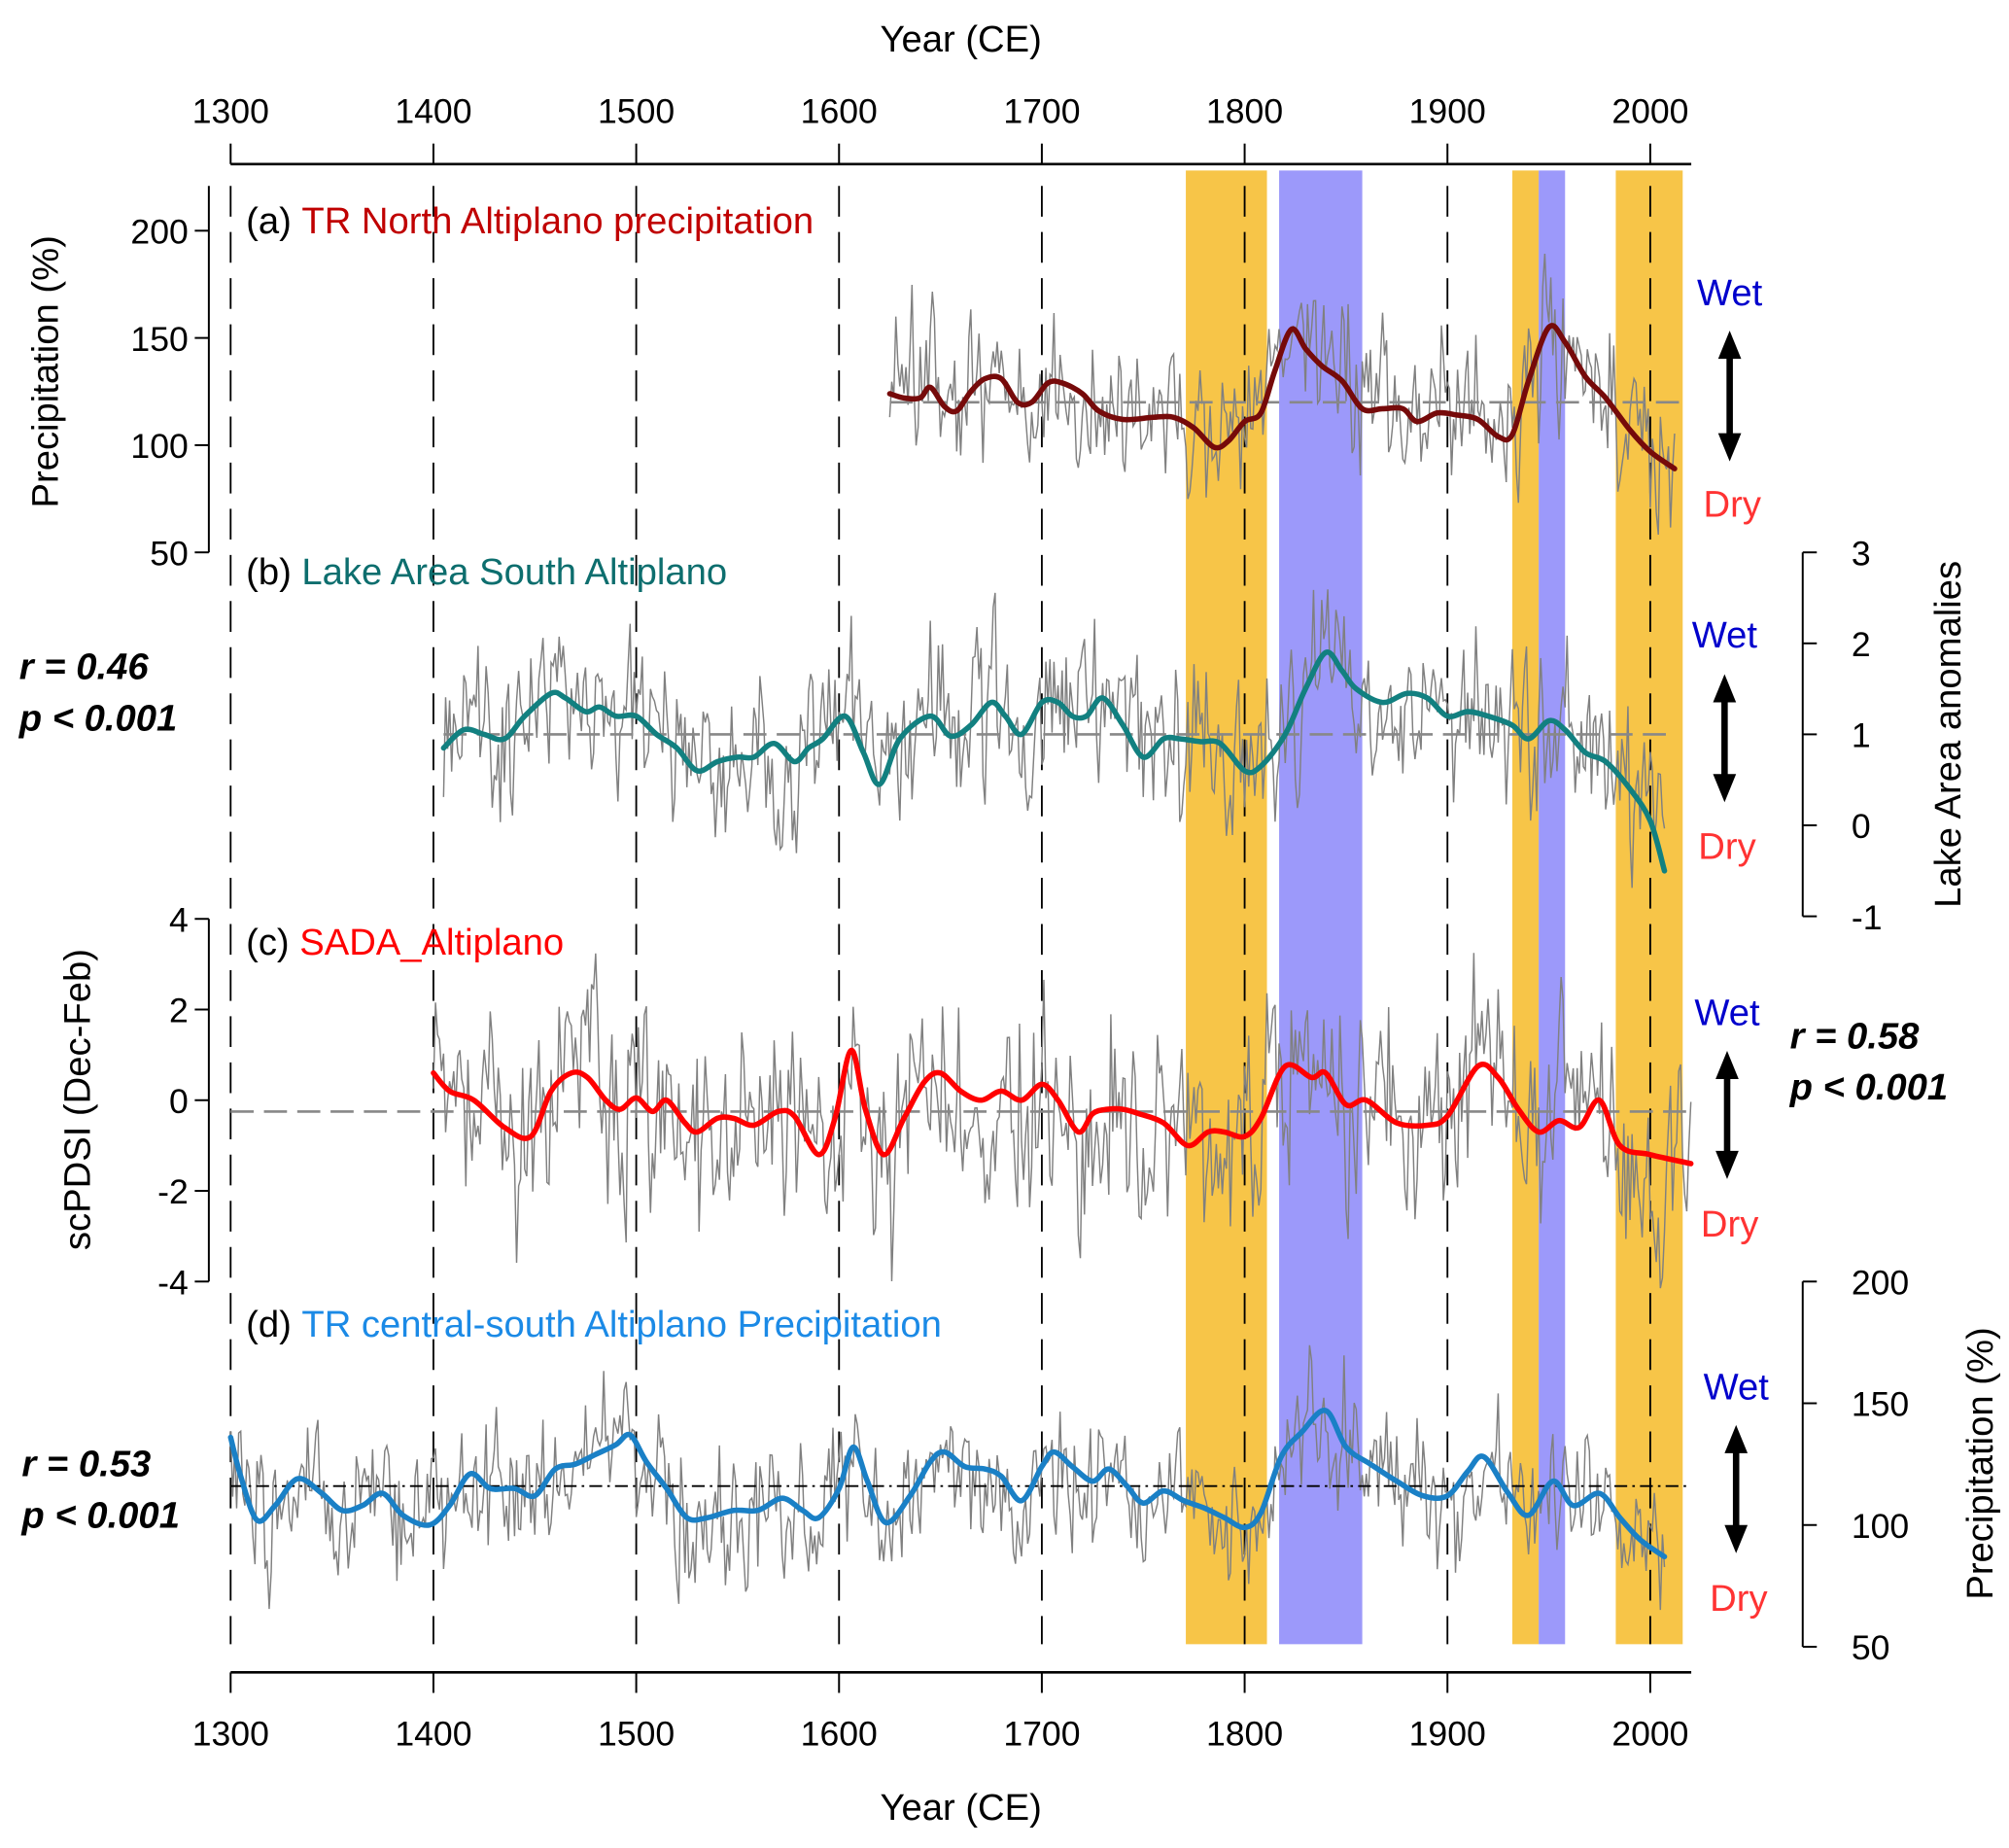 The width and height of the screenshot is (2009, 1848). I want to click on panel-b-y-tick-label: 2, so click(1861, 644).